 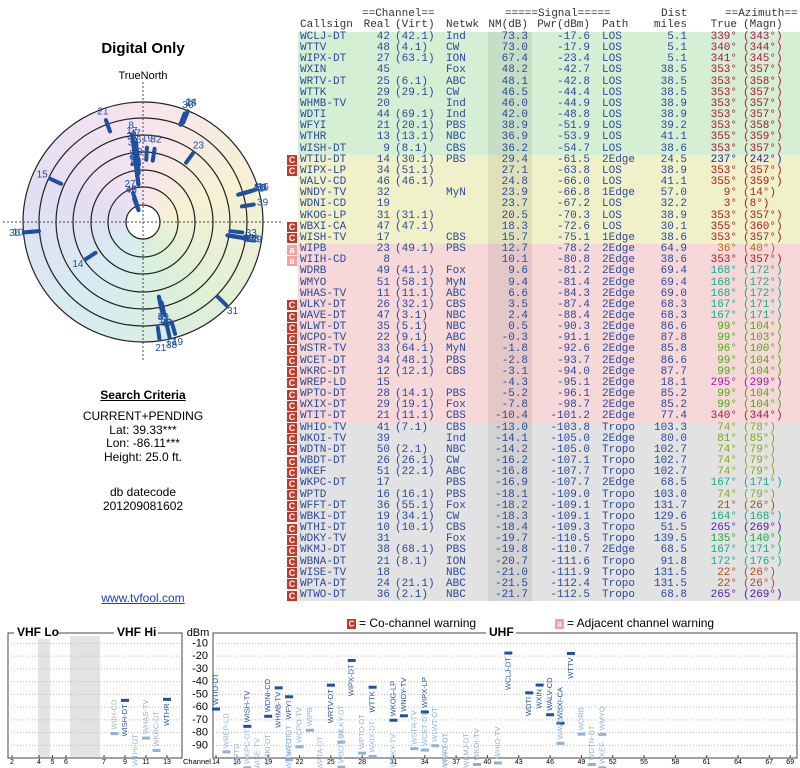 What do you see at coordinates (292, 260) in the screenshot?
I see `row-flag: a` at bounding box center [292, 260].